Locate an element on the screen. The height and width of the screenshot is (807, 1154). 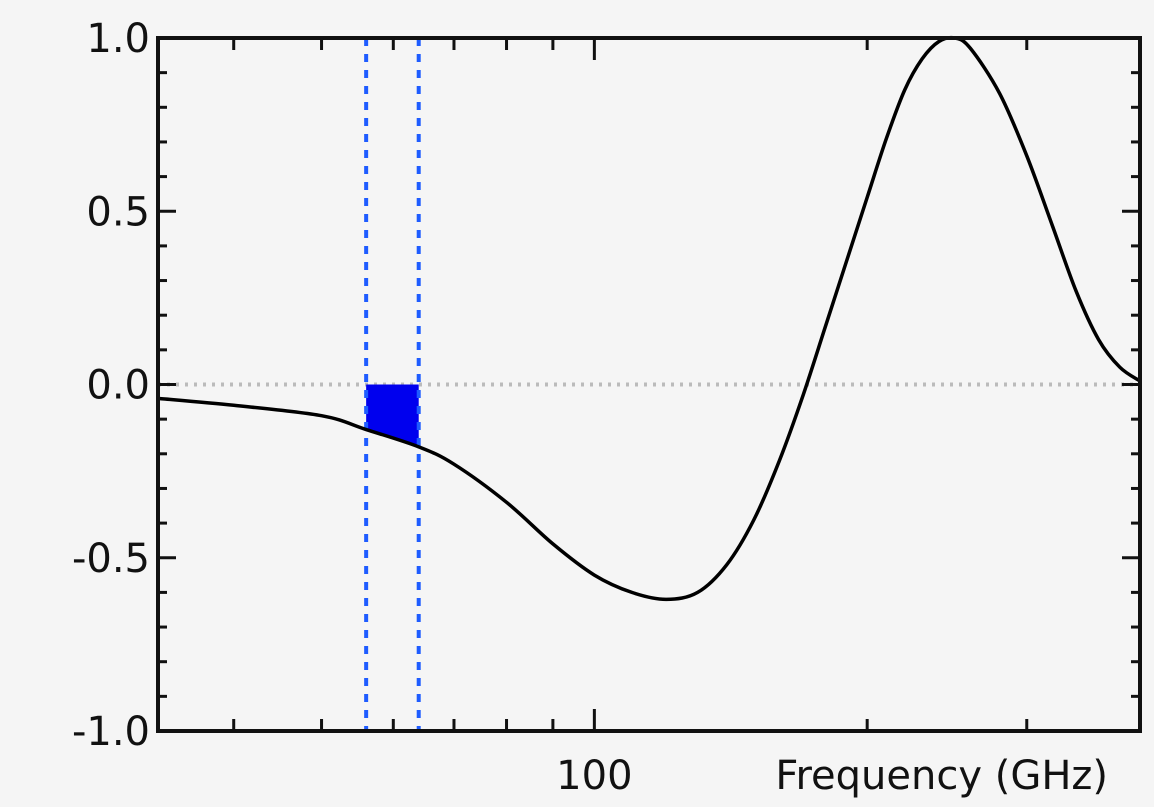
x-tick-label: 100 is located at coordinates (594, 776).